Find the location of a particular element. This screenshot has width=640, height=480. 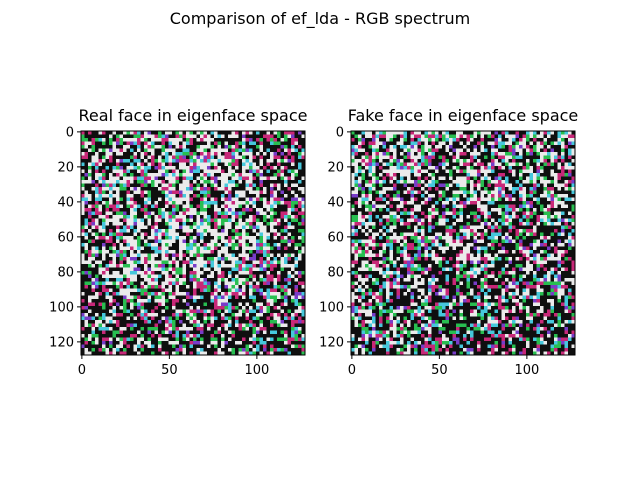

fake-face-title: Fake face in eigenface space is located at coordinates (463, 115).